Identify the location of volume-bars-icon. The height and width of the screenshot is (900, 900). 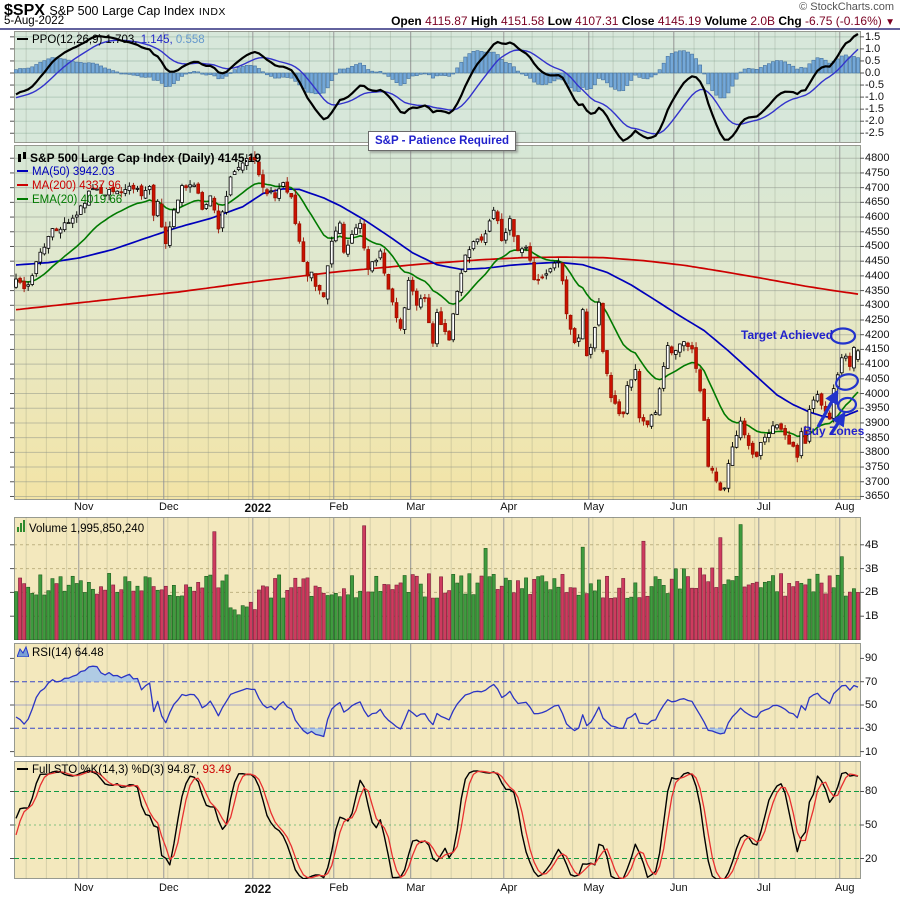
(21, 527).